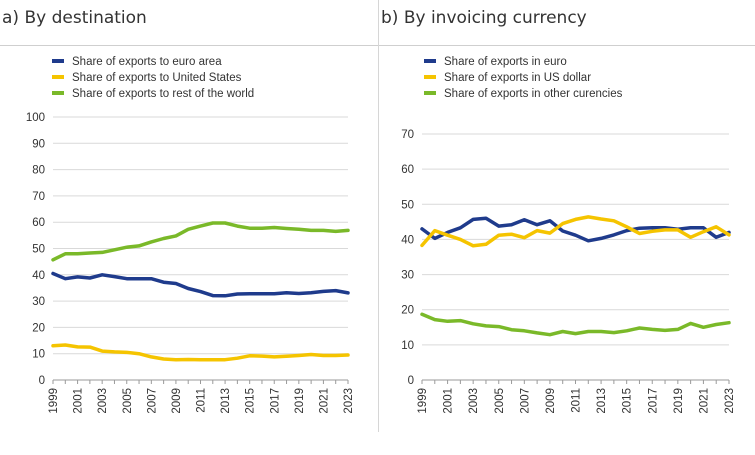  Describe the element at coordinates (163, 94) in the screenshot. I see `legend-label: Share of exports to rest of the world` at that location.